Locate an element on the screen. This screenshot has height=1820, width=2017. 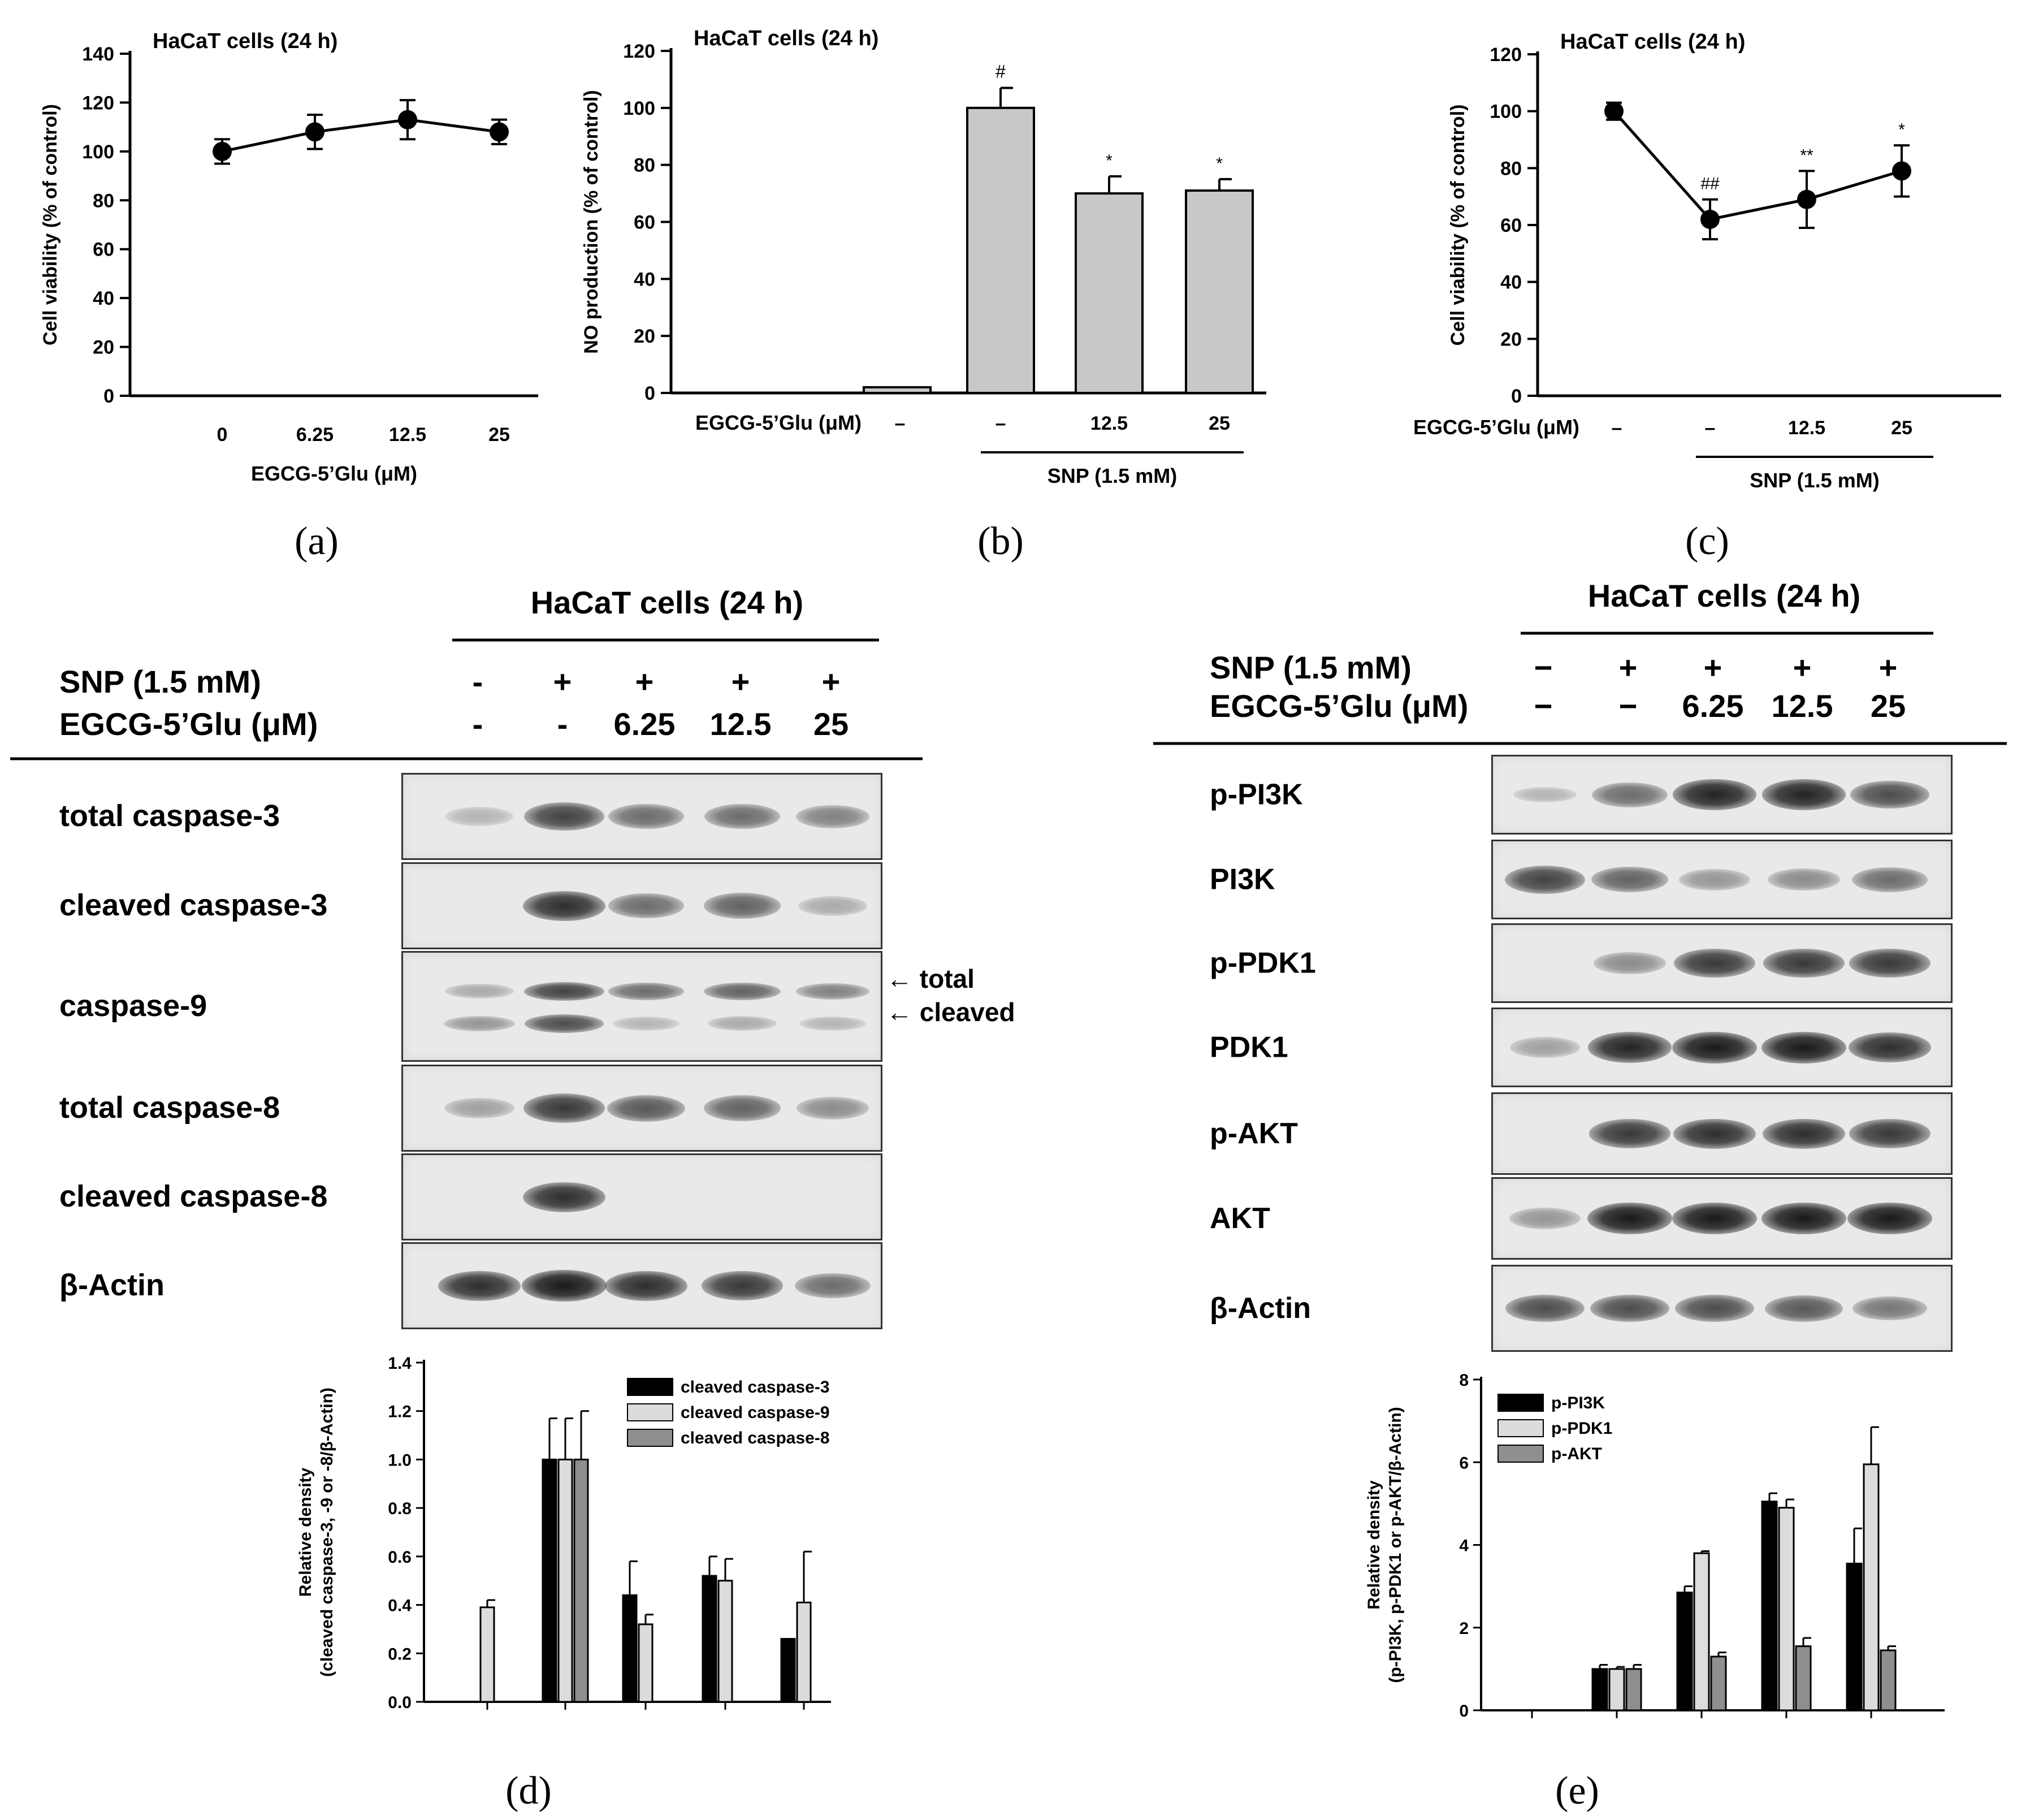
legend-label: p-PI3K is located at coordinates (1578, 1403).